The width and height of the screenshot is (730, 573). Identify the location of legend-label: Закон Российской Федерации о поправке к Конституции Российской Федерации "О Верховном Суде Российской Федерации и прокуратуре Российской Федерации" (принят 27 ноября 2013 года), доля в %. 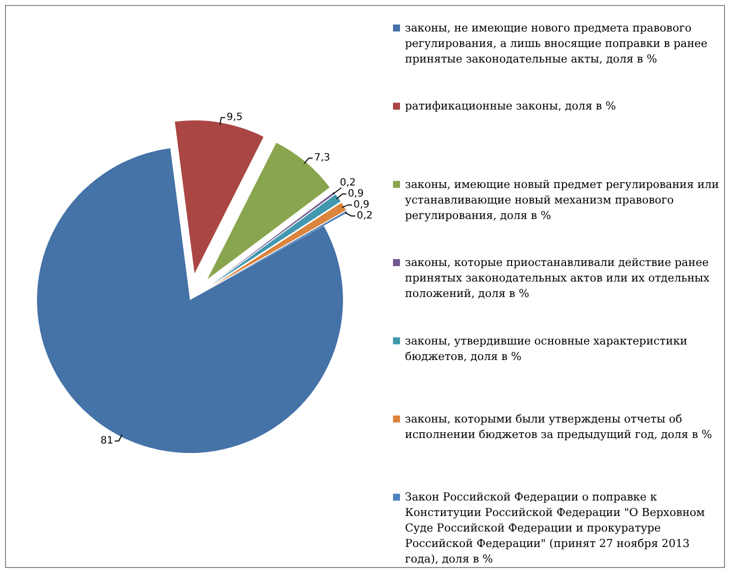
(555, 528).